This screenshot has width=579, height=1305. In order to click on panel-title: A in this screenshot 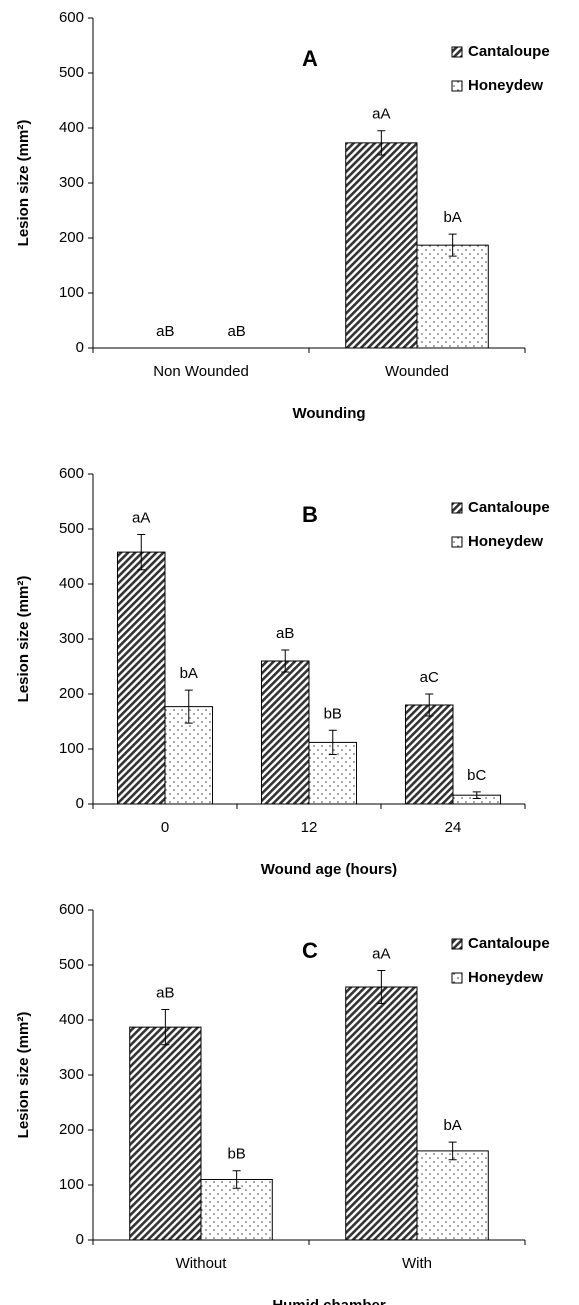, I will do `click(310, 58)`.